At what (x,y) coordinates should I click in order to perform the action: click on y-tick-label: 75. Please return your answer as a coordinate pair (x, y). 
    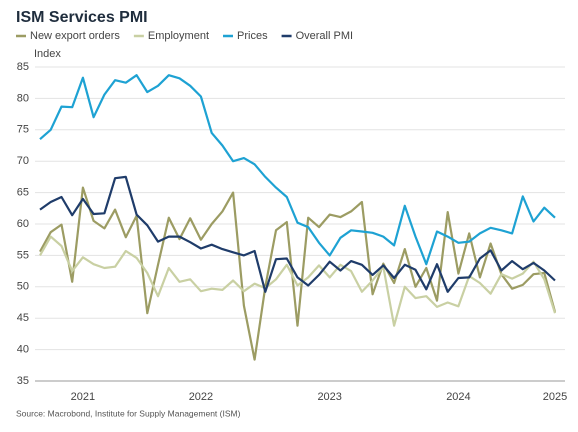
    Looking at the image, I should click on (23, 130).